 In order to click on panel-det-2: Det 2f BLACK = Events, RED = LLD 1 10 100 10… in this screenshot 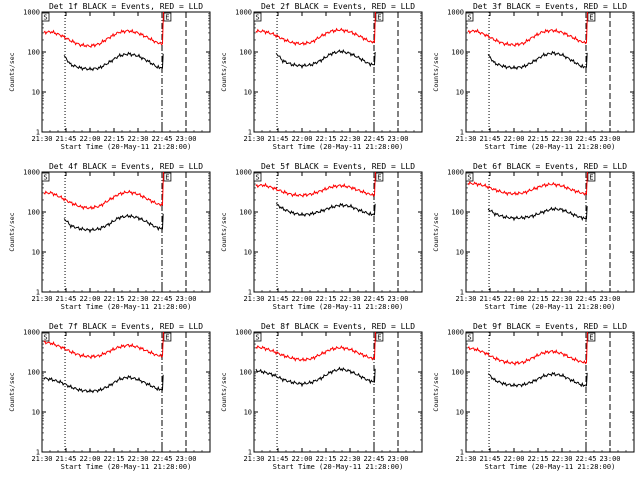, I will do `click(321, 76)`.